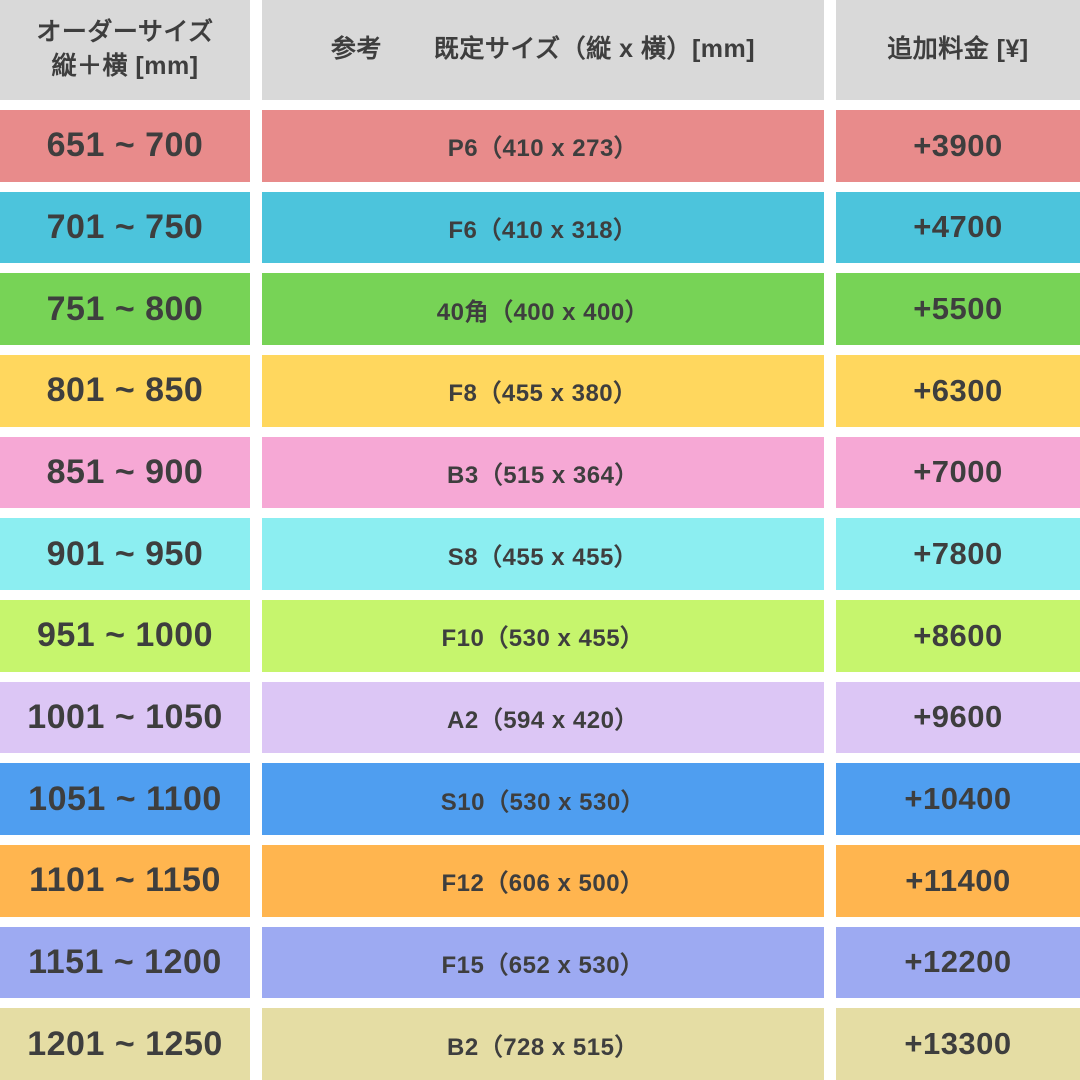  I want to click on row-range-cell: 901 ~ 950, so click(125, 554).